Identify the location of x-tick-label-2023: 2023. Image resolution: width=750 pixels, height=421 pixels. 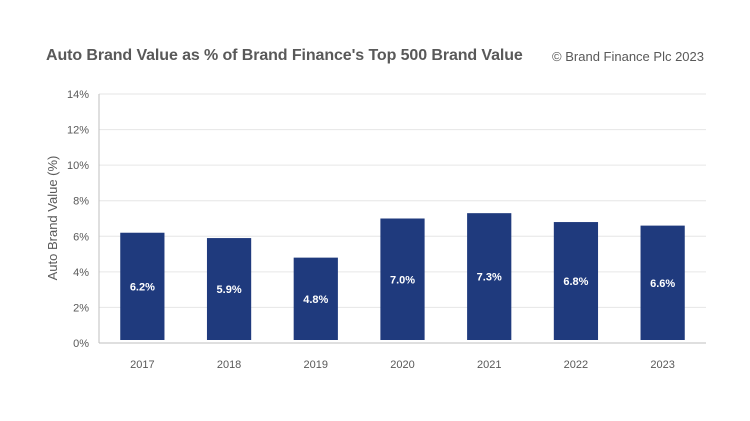
(662, 365).